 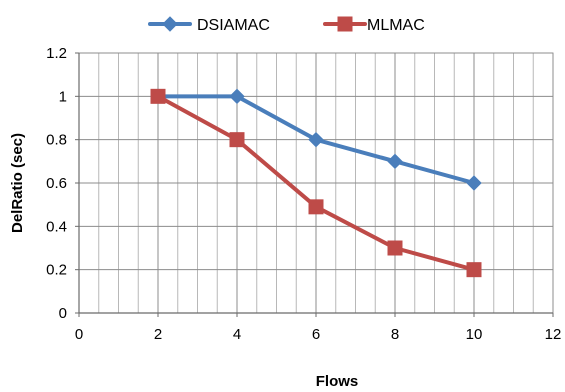 What do you see at coordinates (553, 334) in the screenshot?
I see `x-tick-label: 12` at bounding box center [553, 334].